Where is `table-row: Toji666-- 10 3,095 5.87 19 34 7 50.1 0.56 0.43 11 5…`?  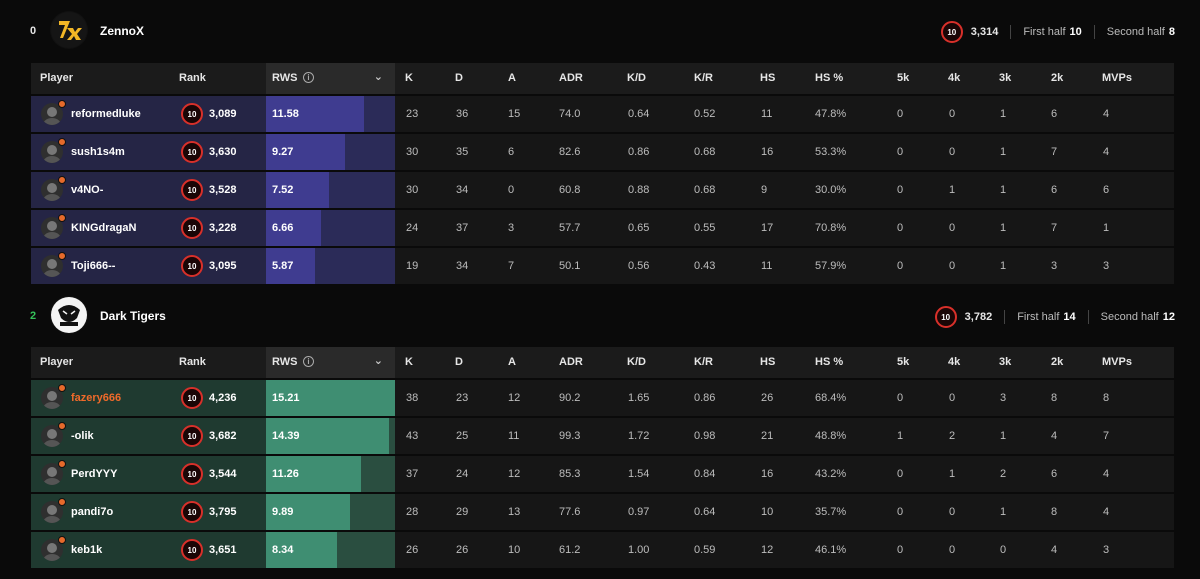
table-row: Toji666-- 10 3,095 5.87 19 34 7 50.1 0.56 0.43 11 5… is located at coordinates (602, 266).